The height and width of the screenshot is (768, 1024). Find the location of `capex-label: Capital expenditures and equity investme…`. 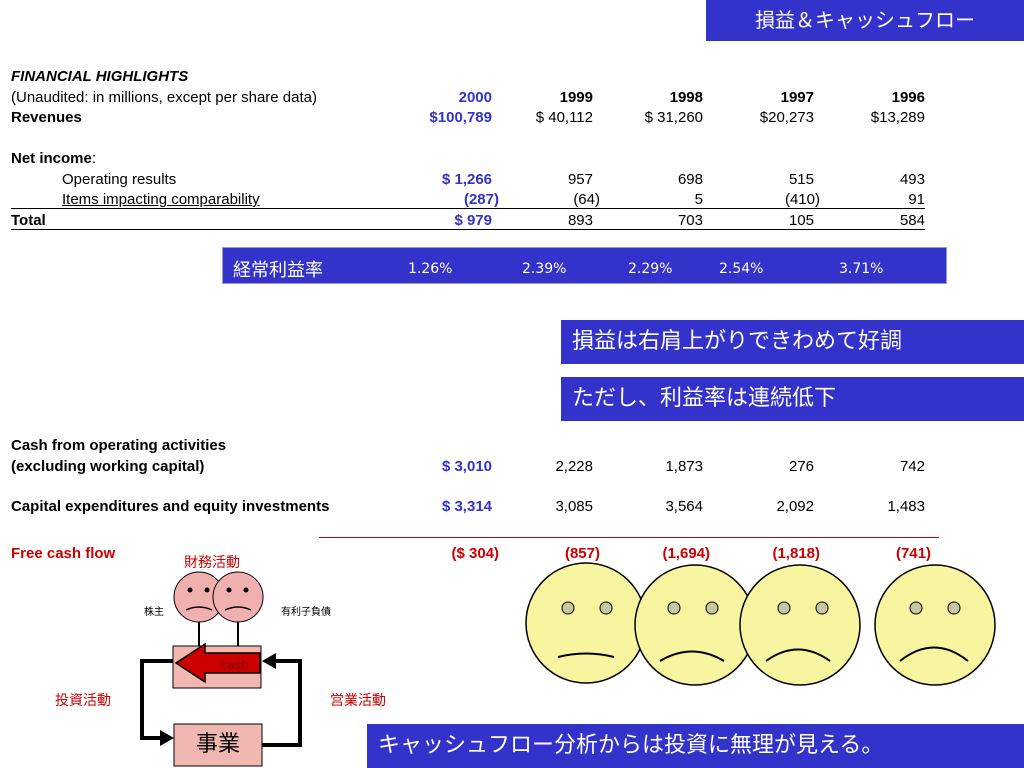

capex-label: Capital expenditures and equity investme… is located at coordinates (170, 506).